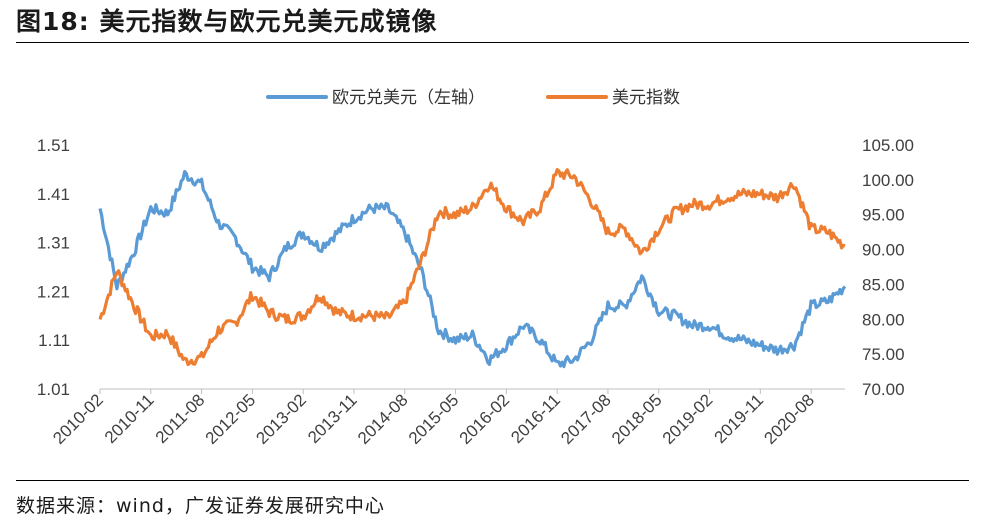 This screenshot has width=981, height=527. What do you see at coordinates (883, 284) in the screenshot?
I see `y-right-tick-label: 85.00` at bounding box center [883, 284].